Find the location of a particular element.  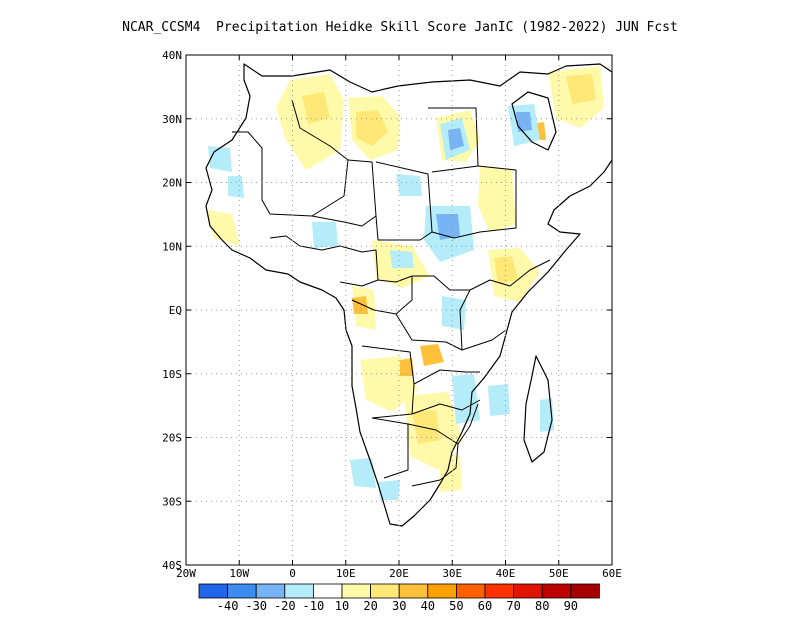

lon-tick-label: 10E is located at coordinates (346, 573).